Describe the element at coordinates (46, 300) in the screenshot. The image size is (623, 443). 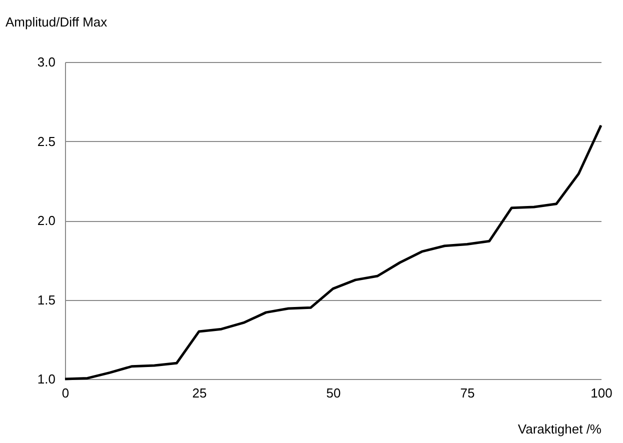
I see `y-tick-label: 1.5` at that location.